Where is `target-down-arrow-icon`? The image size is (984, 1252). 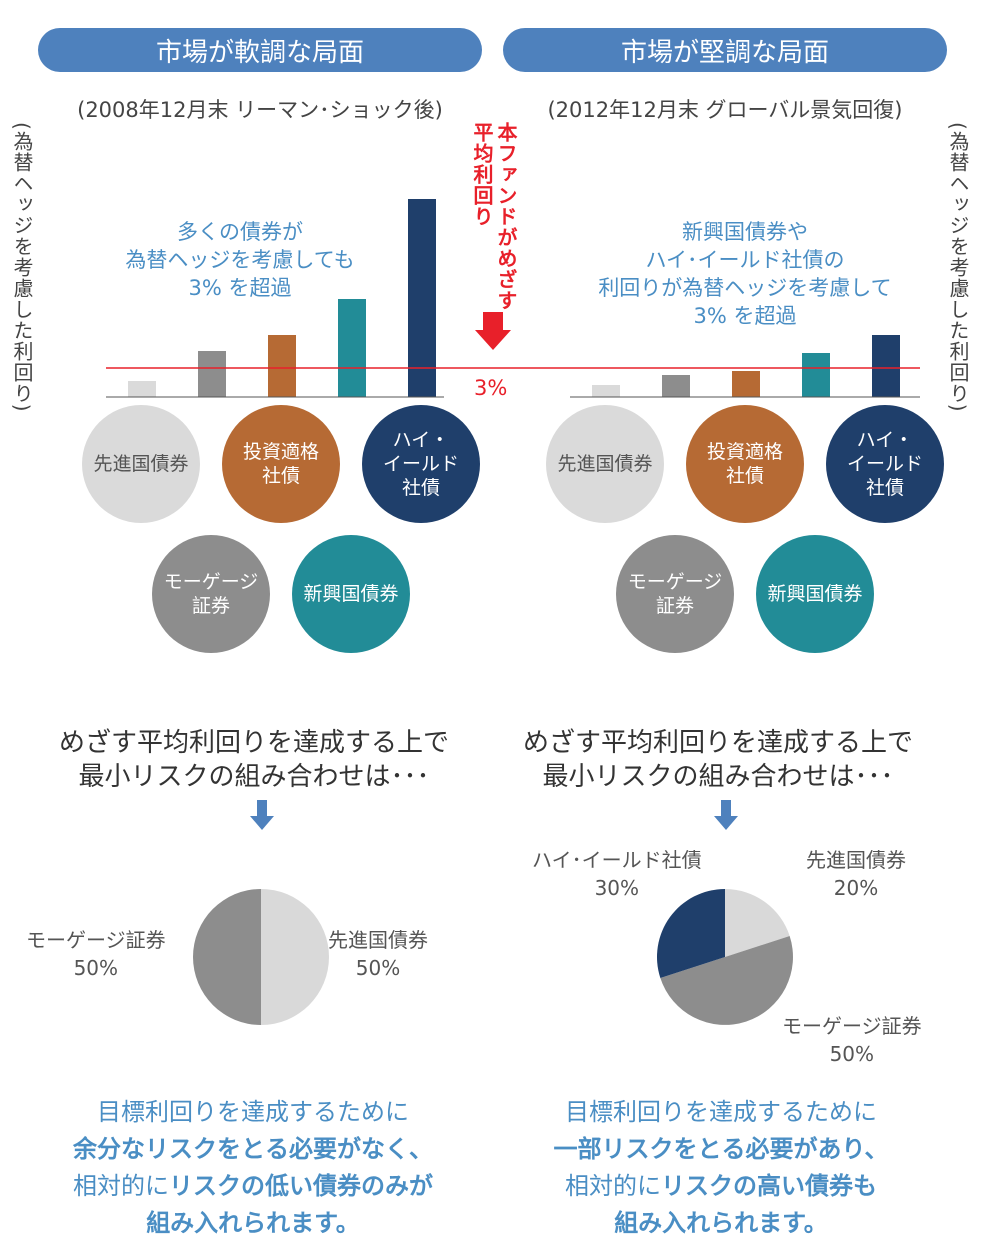 target-down-arrow-icon is located at coordinates (493, 331).